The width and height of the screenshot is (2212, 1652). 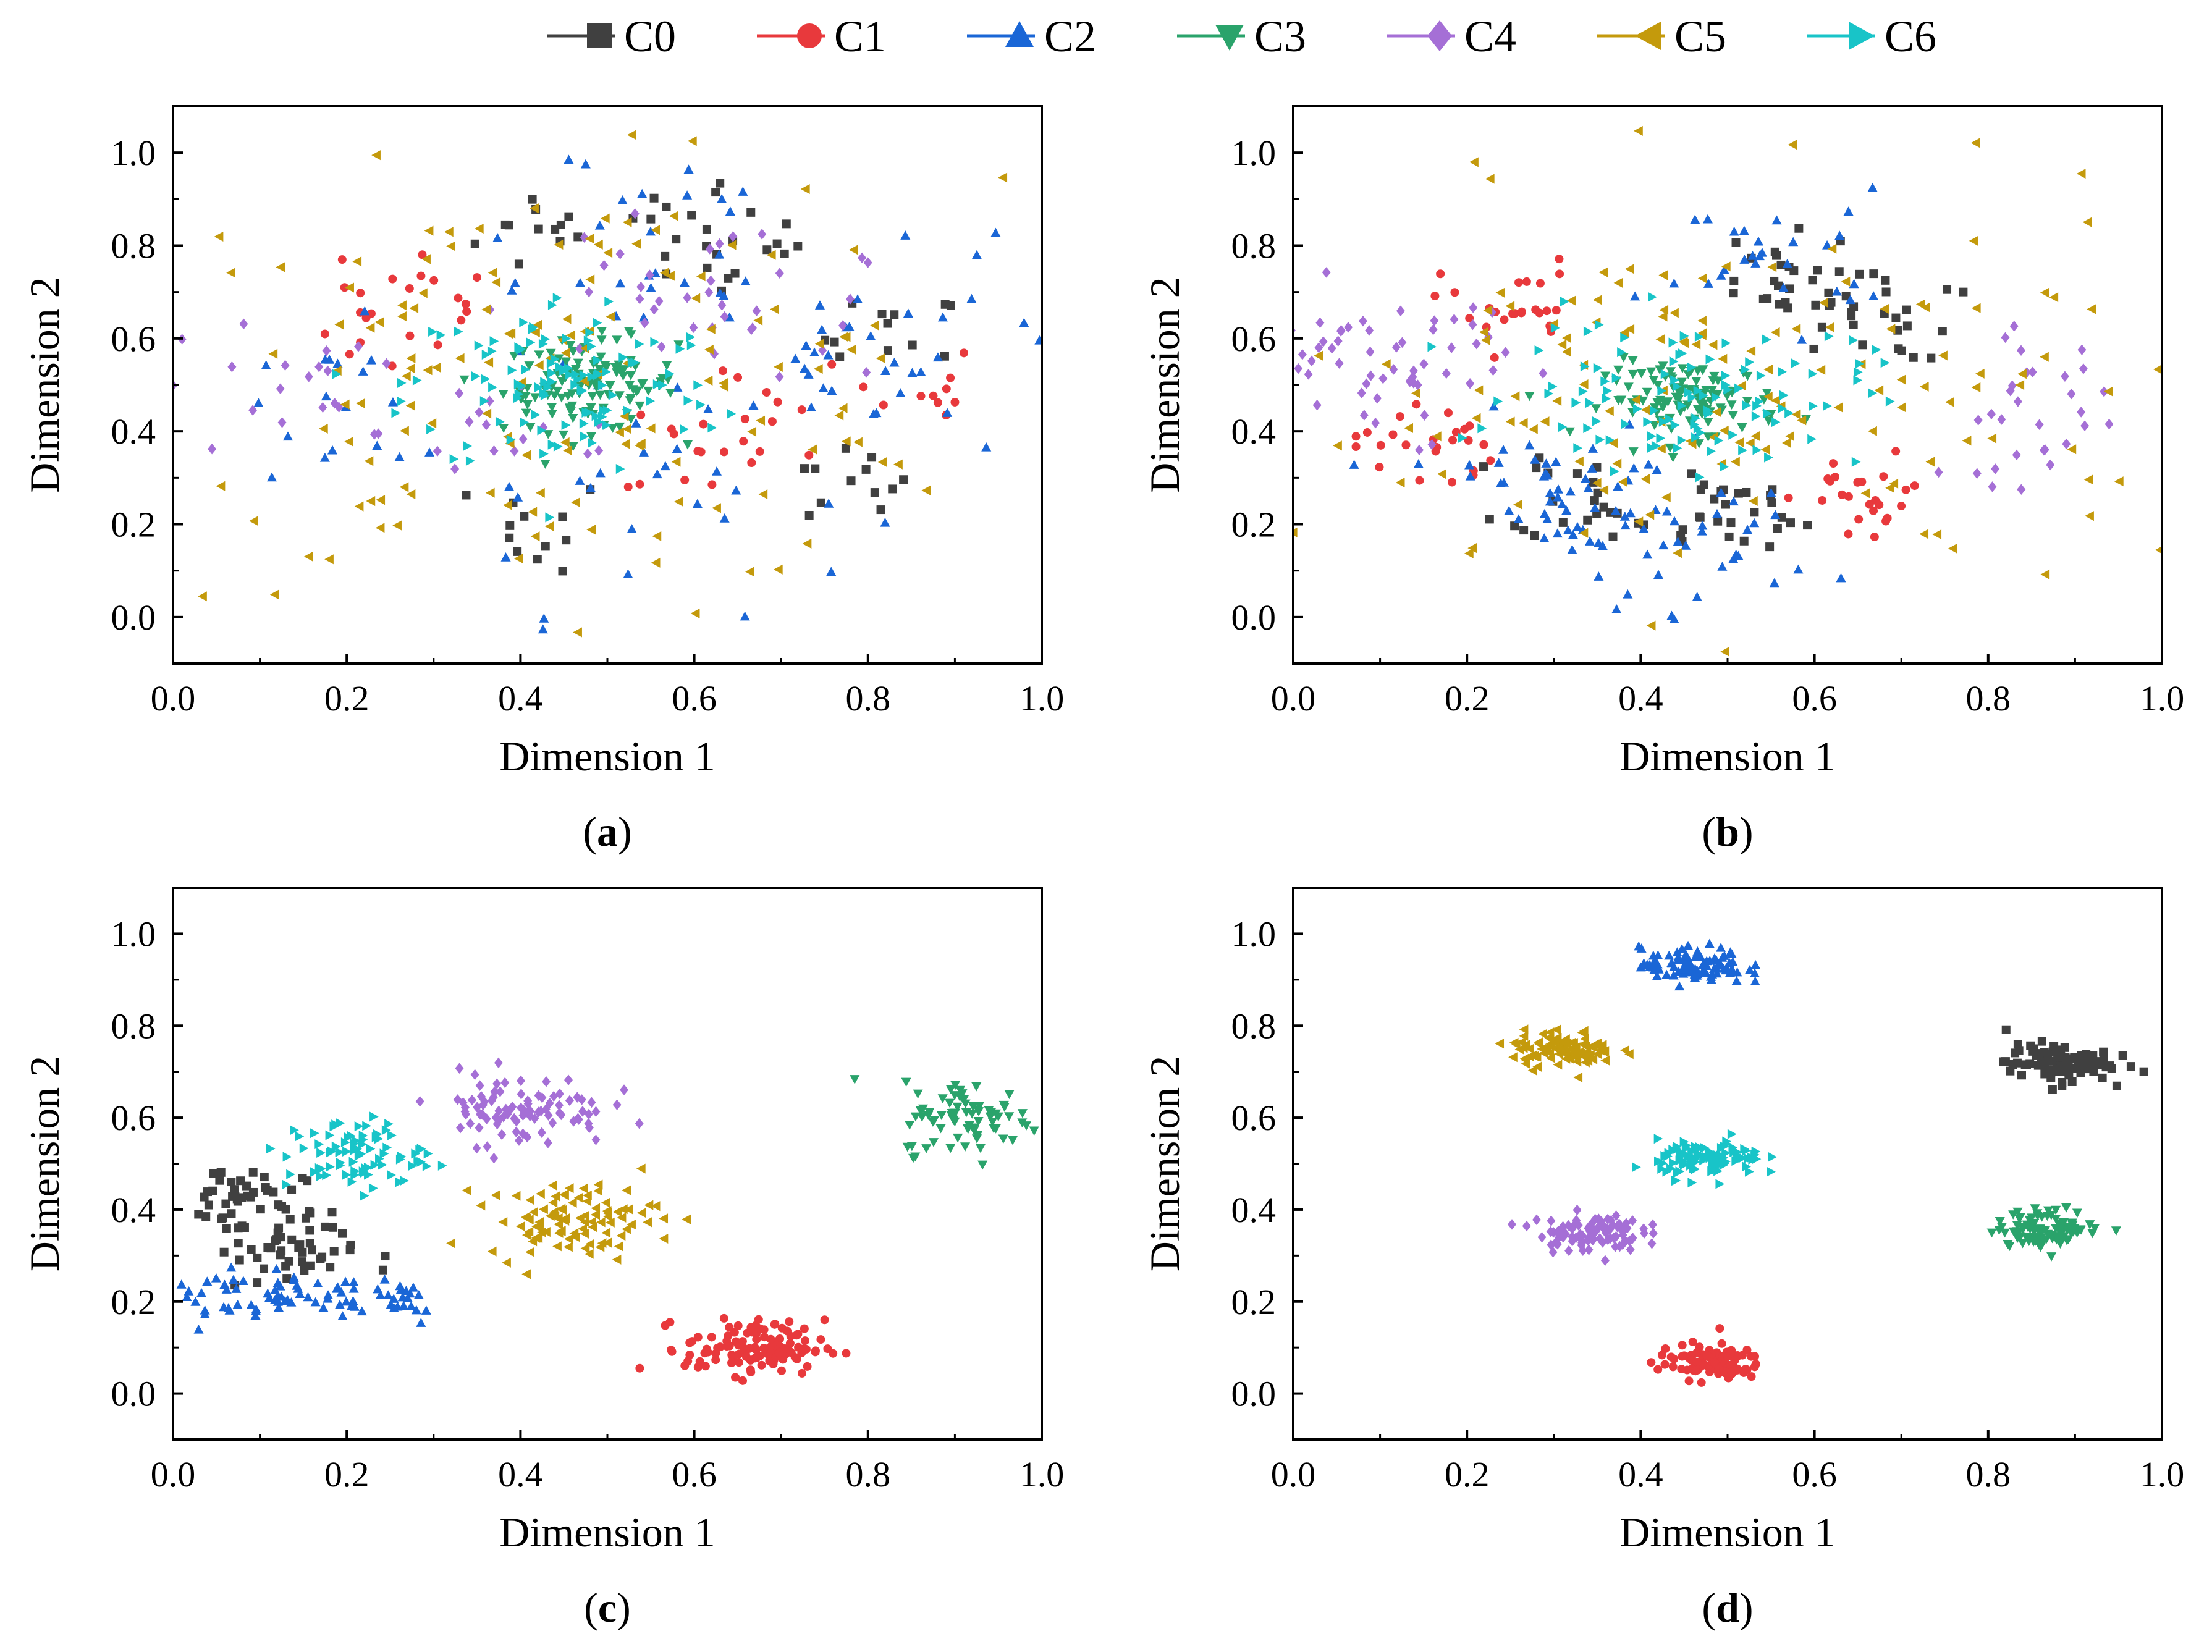 What do you see at coordinates (607, 384) in the screenshot?
I see `scatter-points` at bounding box center [607, 384].